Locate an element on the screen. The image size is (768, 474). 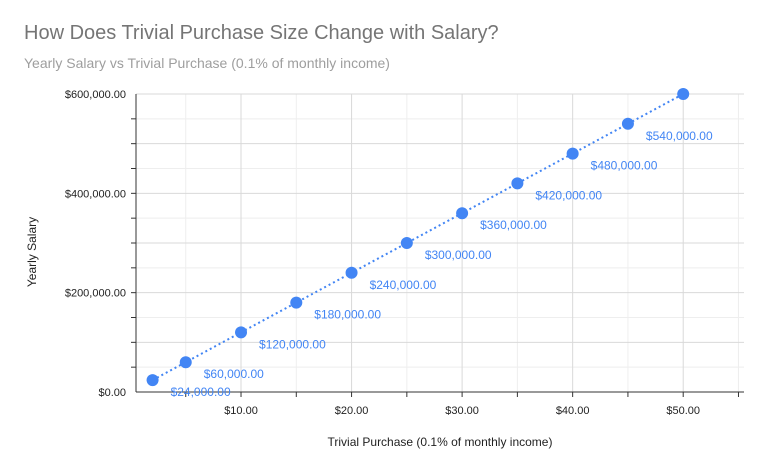
data-label: $540,000.00 is located at coordinates (679, 136).